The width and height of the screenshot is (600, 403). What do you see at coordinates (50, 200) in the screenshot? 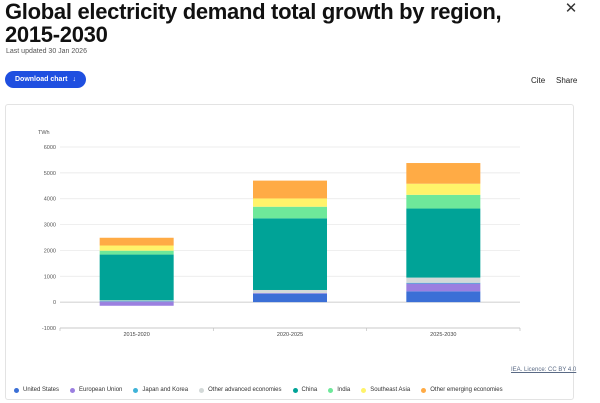
I see `y-tick-label: 4000` at bounding box center [50, 200].